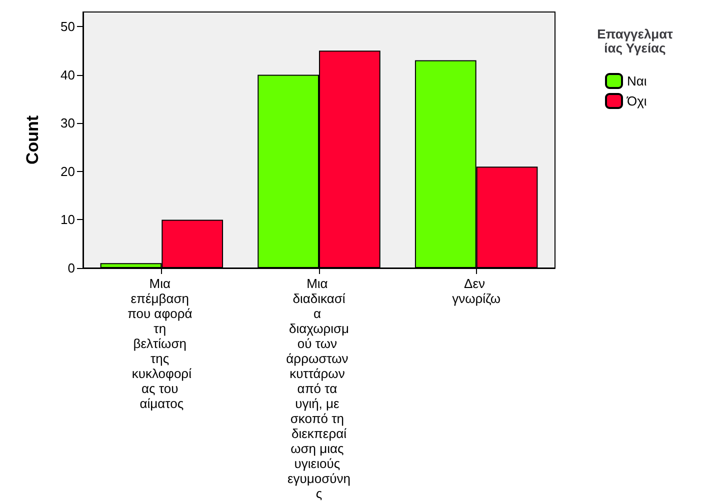 This screenshot has height=501, width=706. What do you see at coordinates (635, 41) in the screenshot?
I see `legend-title: Επαγγελματίας Υγείας` at bounding box center [635, 41].